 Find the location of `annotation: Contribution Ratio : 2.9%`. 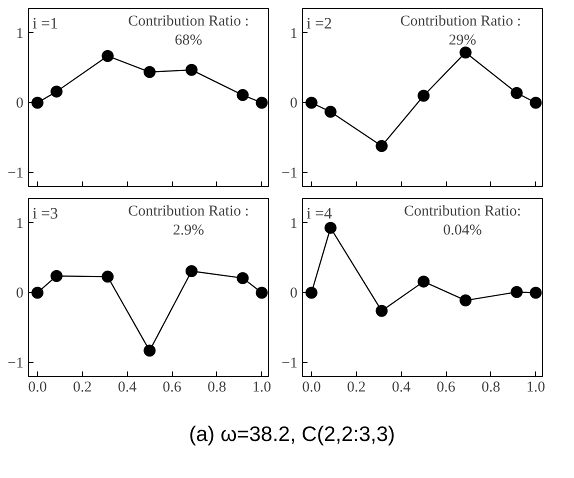

annotation: Contribution Ratio : 2.9% is located at coordinates (188, 220).